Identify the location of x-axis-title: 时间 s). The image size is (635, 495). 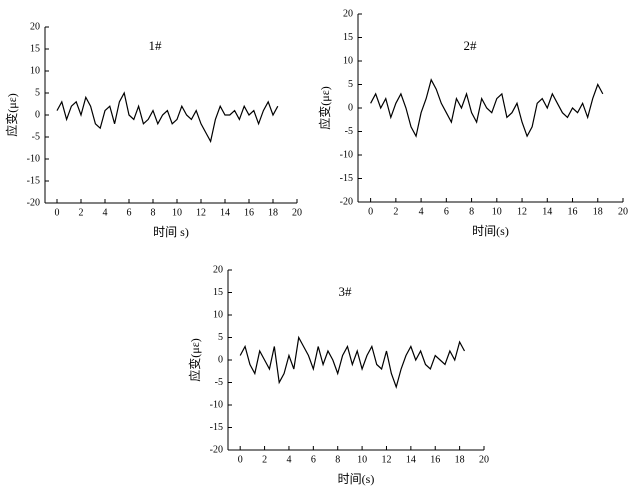
(171, 232).